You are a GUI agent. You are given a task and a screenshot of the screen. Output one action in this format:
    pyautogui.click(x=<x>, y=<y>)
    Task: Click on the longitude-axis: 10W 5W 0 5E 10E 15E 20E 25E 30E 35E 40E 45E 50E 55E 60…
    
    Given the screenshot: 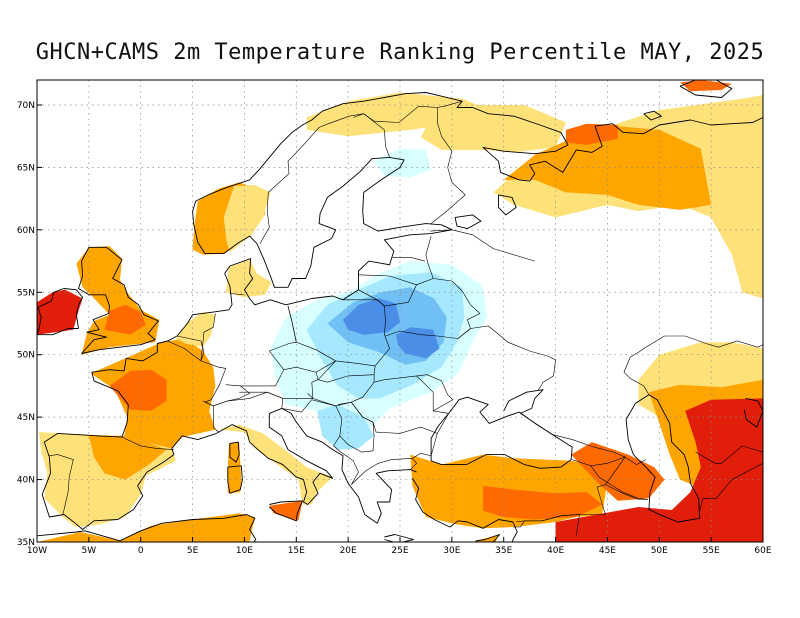 What is the action you would take?
    pyautogui.click(x=399, y=546)
    